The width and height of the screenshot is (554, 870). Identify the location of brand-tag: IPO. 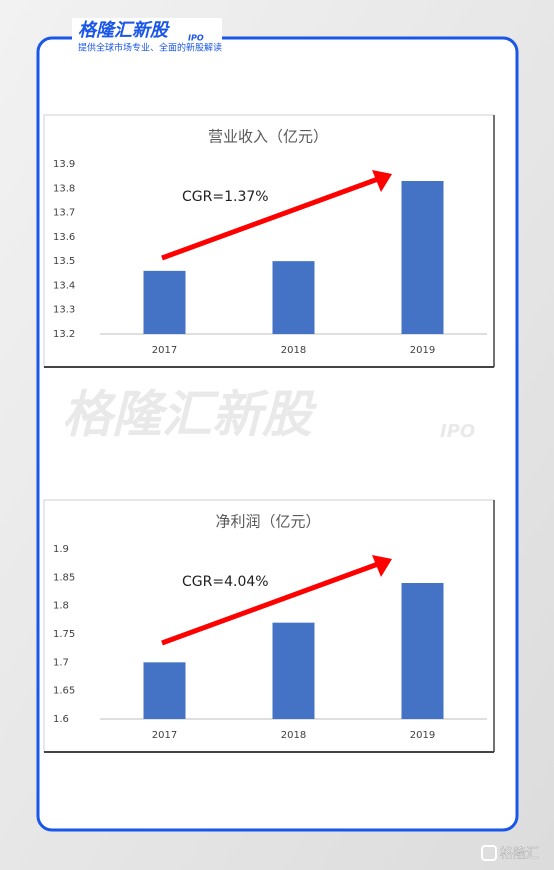
(196, 38).